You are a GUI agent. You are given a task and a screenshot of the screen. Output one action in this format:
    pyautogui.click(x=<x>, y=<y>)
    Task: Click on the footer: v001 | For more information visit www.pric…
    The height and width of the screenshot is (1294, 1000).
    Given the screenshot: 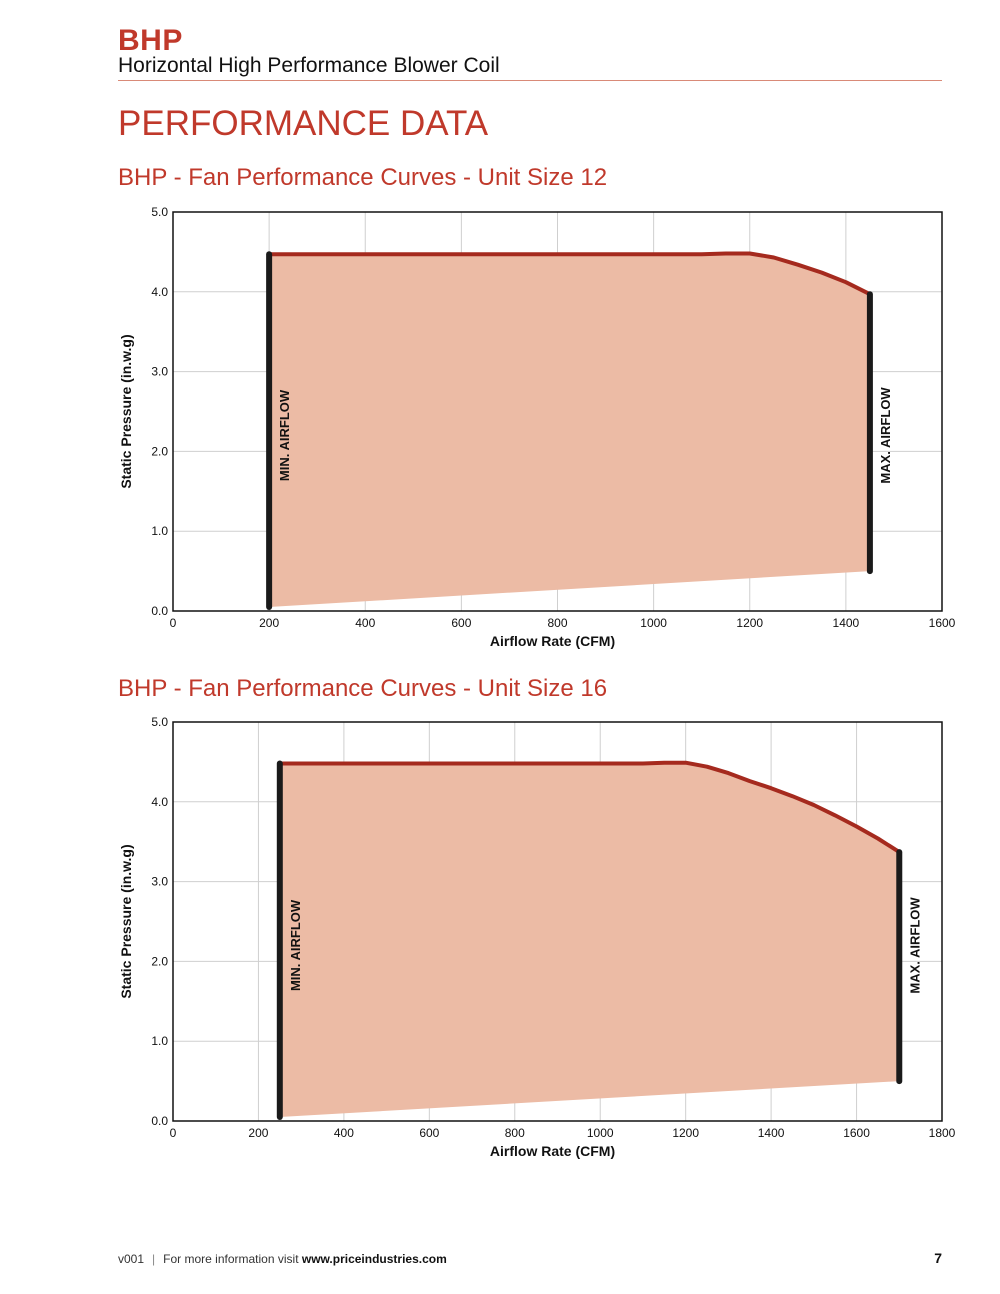 What is the action you would take?
    pyautogui.click(x=282, y=1259)
    